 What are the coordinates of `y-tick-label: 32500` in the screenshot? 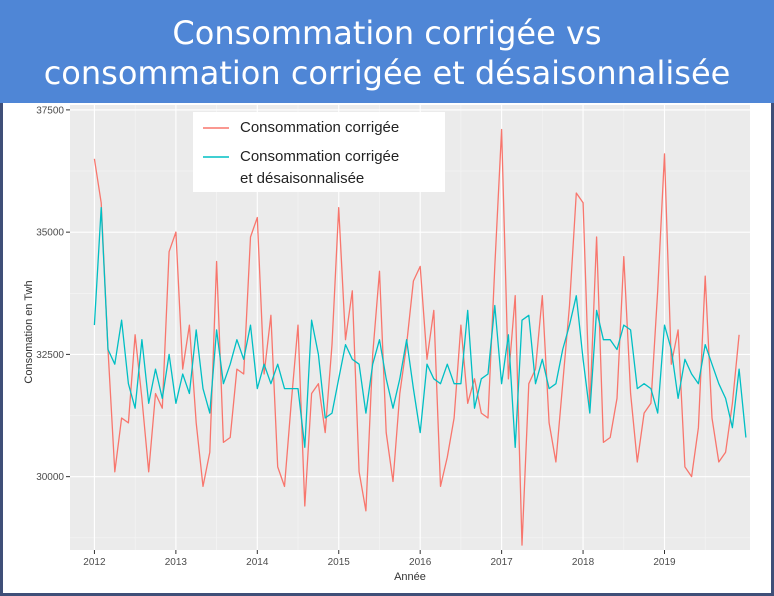 It's located at (50, 355).